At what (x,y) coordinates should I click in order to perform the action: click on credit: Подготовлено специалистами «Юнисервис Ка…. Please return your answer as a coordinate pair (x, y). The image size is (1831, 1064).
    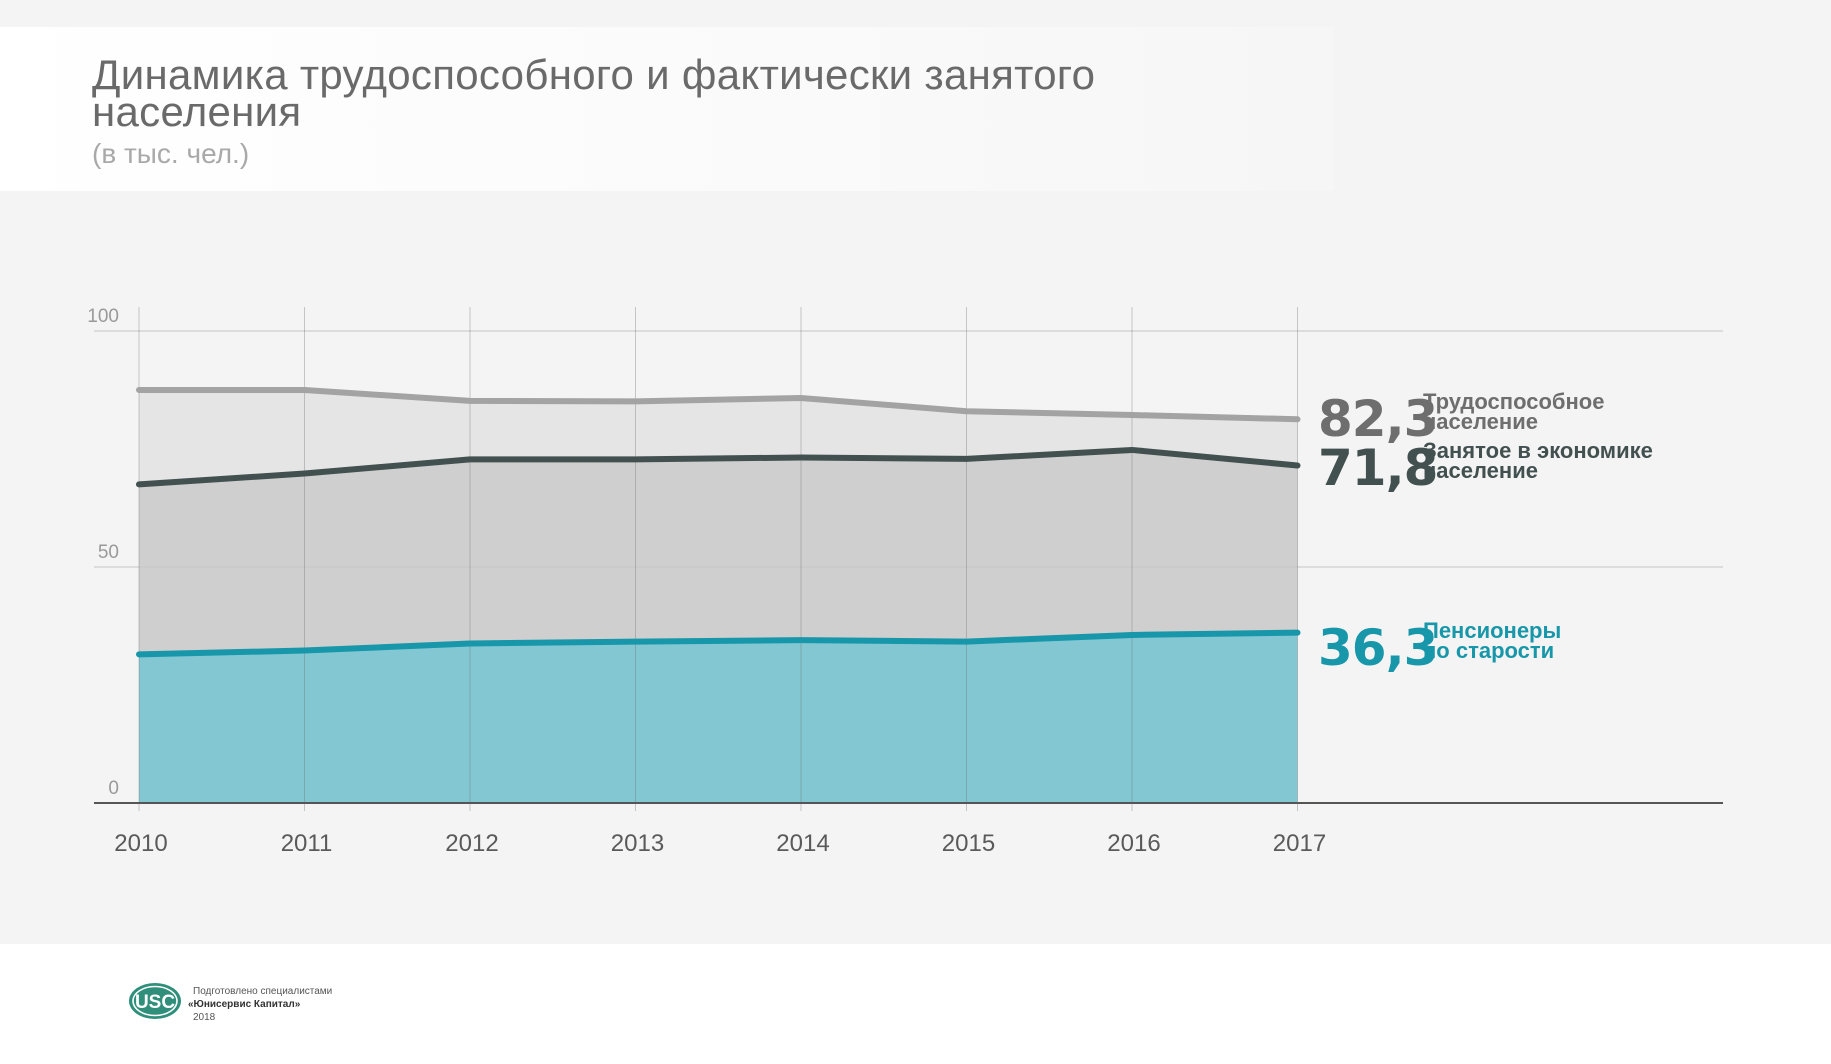
    Looking at the image, I should click on (260, 1004).